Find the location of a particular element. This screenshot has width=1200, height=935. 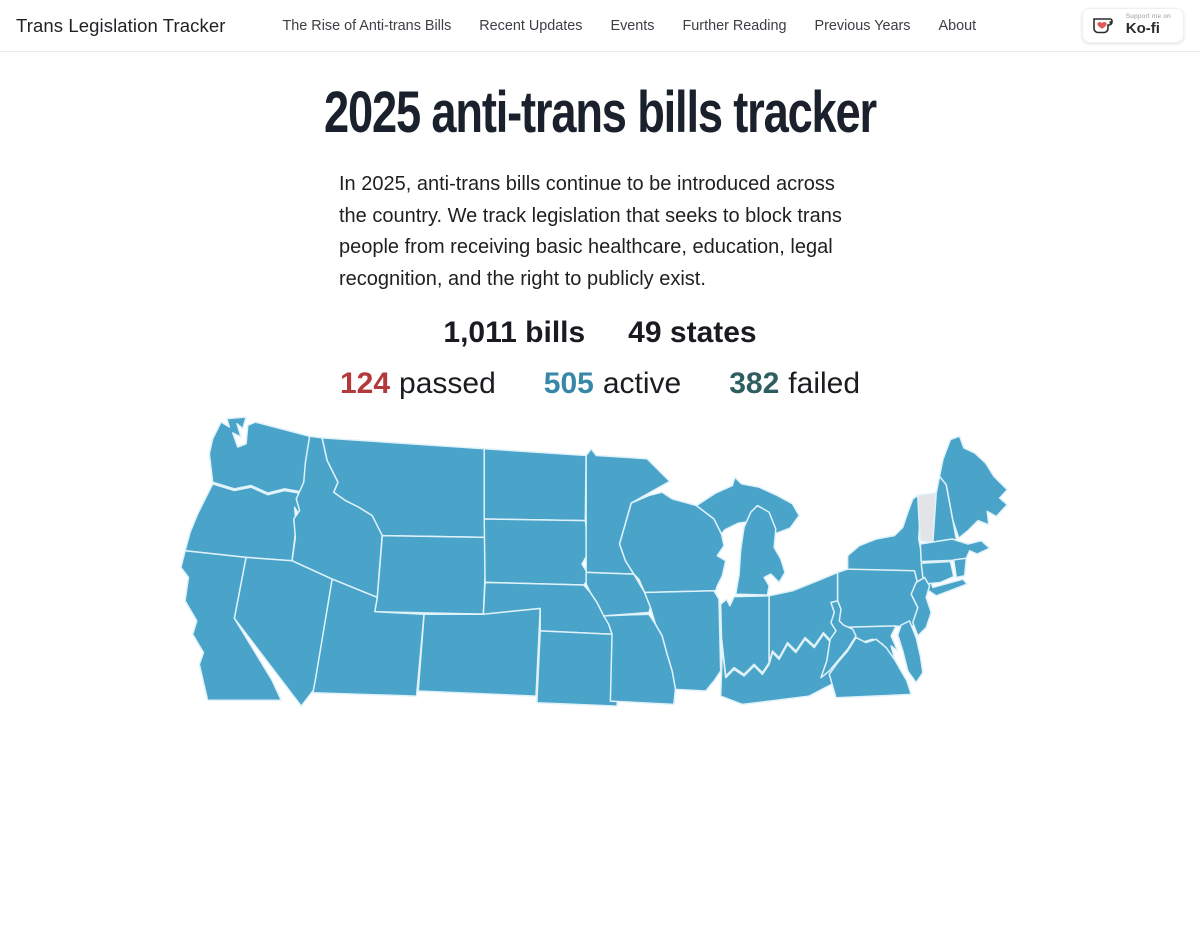

stat-active: 505 active is located at coordinates (612, 383).